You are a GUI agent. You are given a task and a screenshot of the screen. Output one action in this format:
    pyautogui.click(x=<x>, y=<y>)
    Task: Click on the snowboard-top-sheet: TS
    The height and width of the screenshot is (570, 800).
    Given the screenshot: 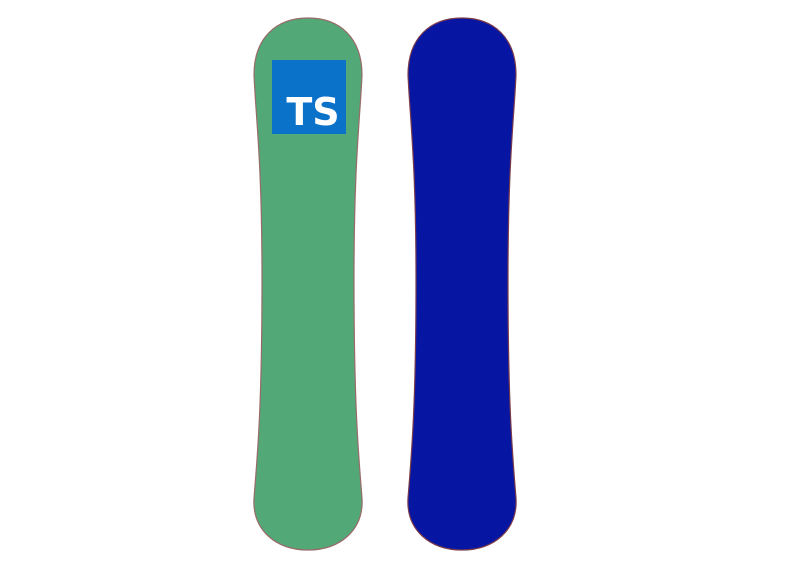 What is the action you would take?
    pyautogui.click(x=308, y=284)
    